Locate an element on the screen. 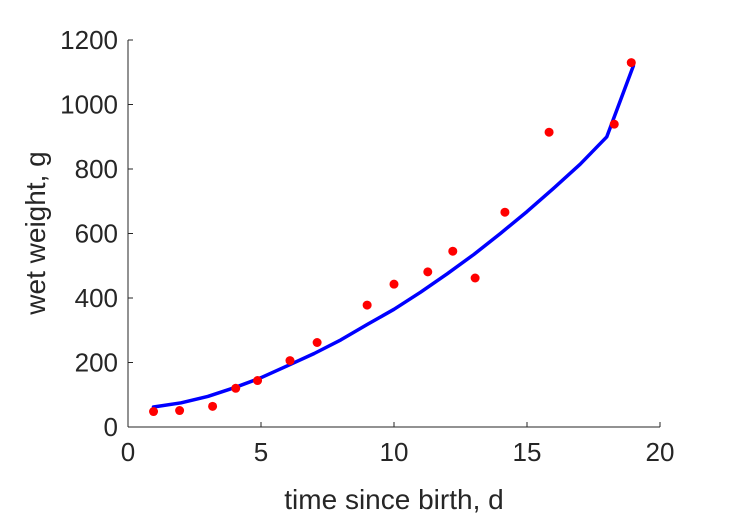 The image size is (729, 521). x-tick-label: 0 is located at coordinates (128, 452).